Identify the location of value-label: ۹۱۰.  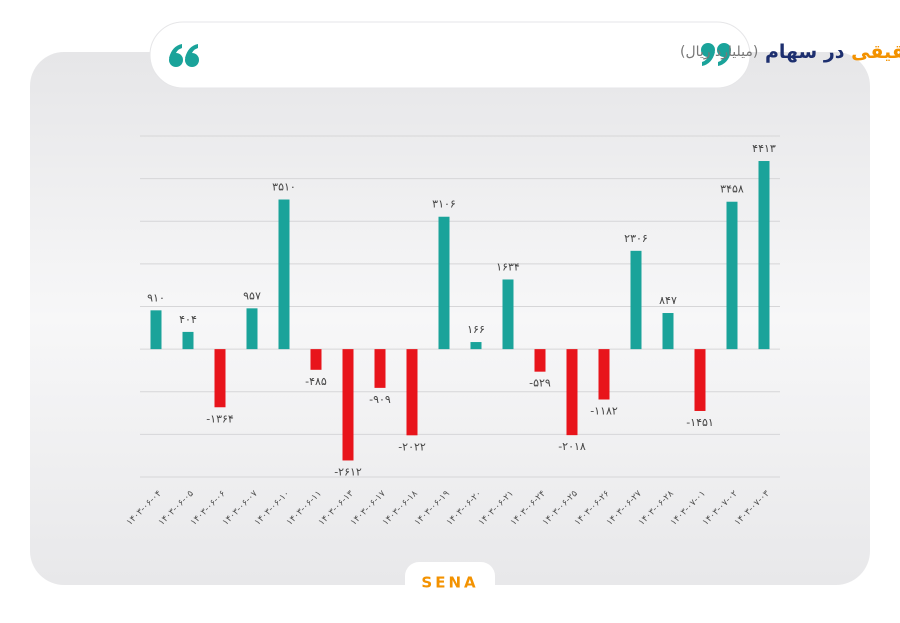
(156, 297).